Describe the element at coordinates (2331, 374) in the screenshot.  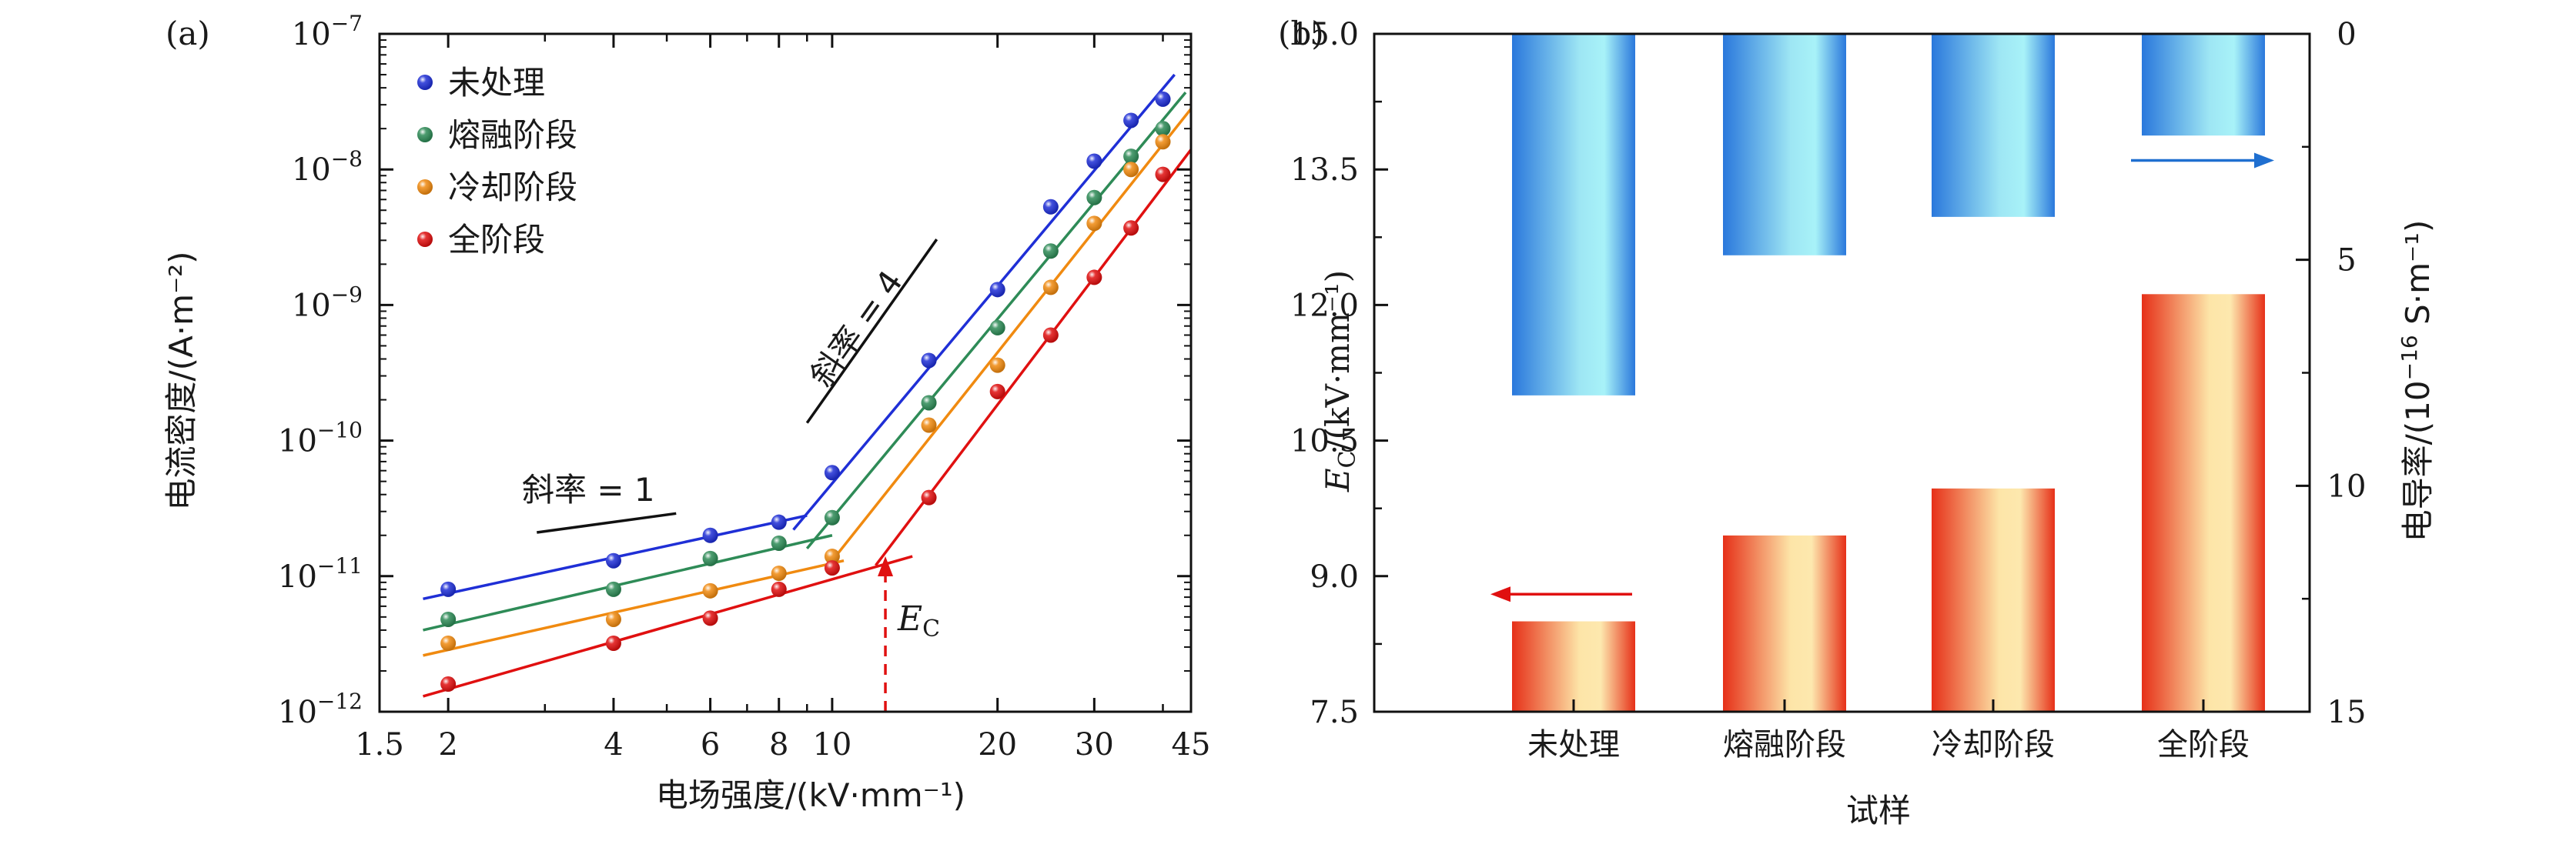
I see `right-y-ticks: 0 5 10 15` at that location.